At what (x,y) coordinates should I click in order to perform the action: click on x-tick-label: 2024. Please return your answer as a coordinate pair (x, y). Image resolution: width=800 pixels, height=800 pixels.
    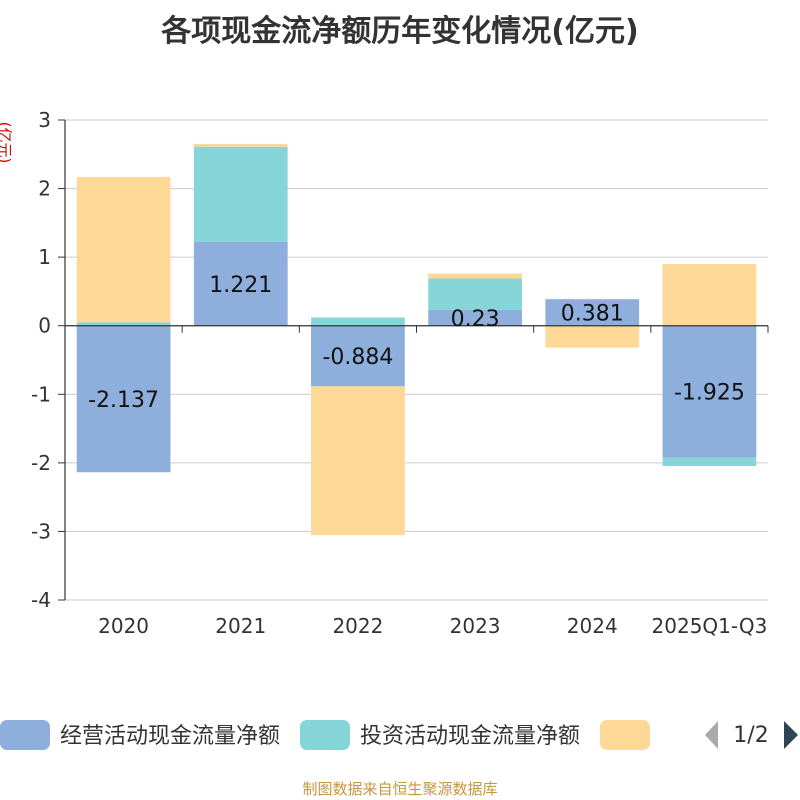
    Looking at the image, I should click on (592, 626).